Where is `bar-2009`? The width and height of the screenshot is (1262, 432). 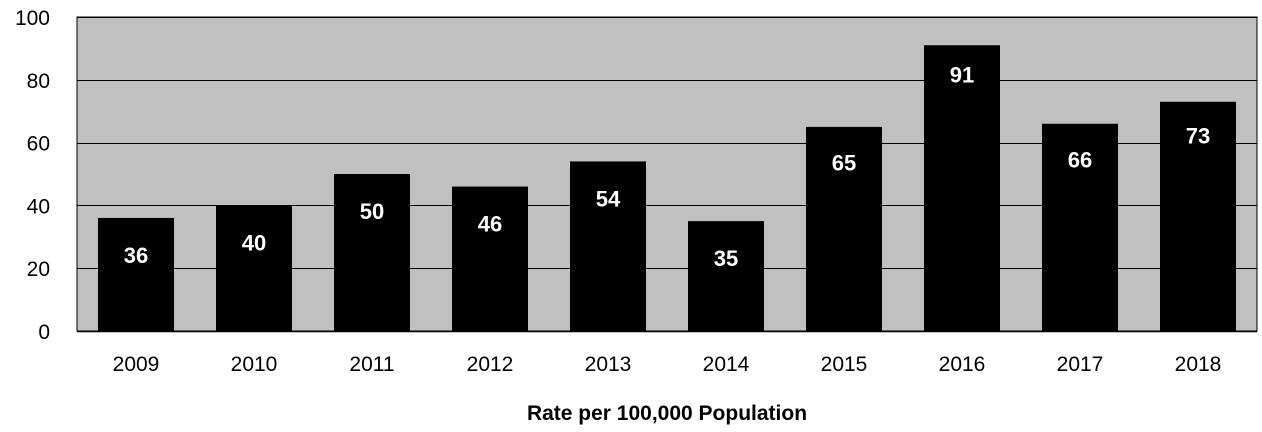 bar-2009 is located at coordinates (136, 274).